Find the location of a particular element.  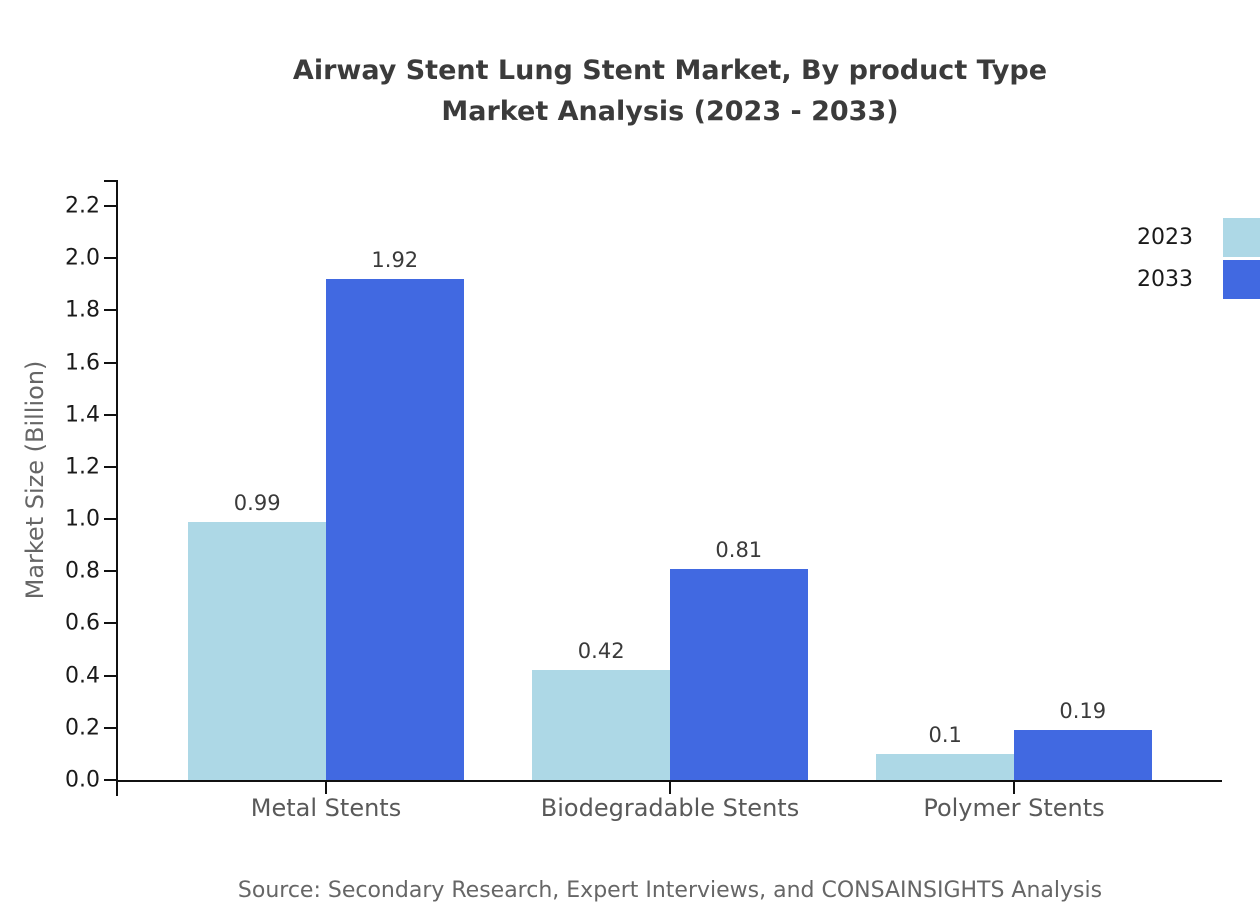

bar-2033-metal-stents is located at coordinates (395, 529).